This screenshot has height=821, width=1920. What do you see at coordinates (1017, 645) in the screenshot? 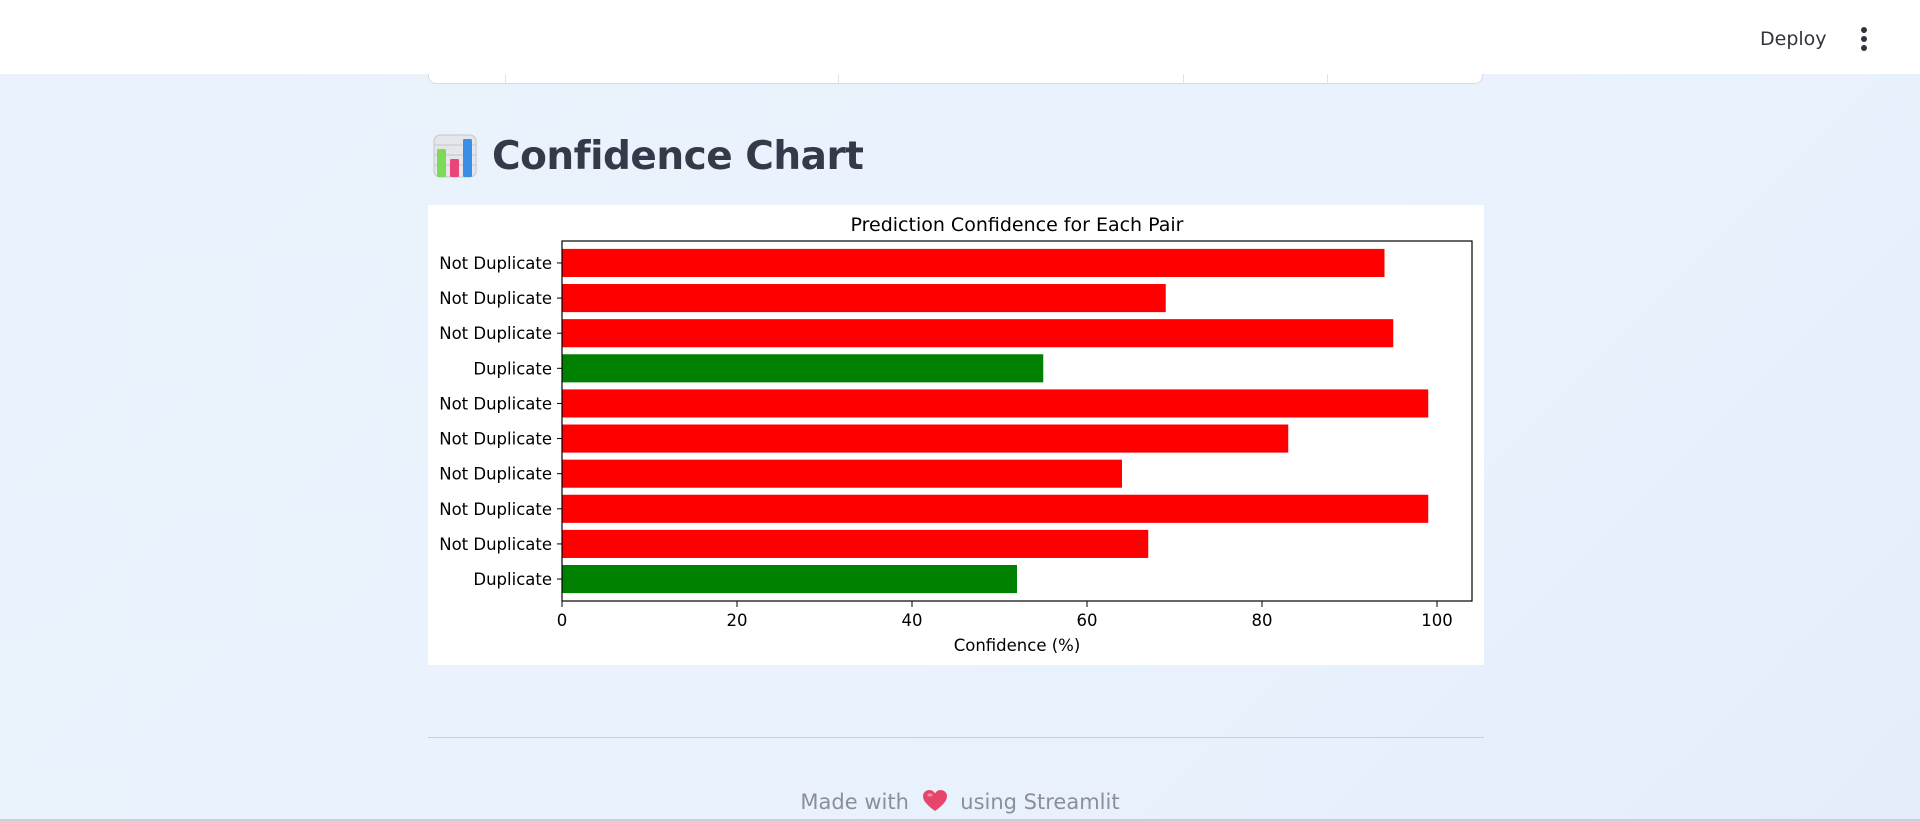
I see `x-axis-label: Confidence (%)` at bounding box center [1017, 645].